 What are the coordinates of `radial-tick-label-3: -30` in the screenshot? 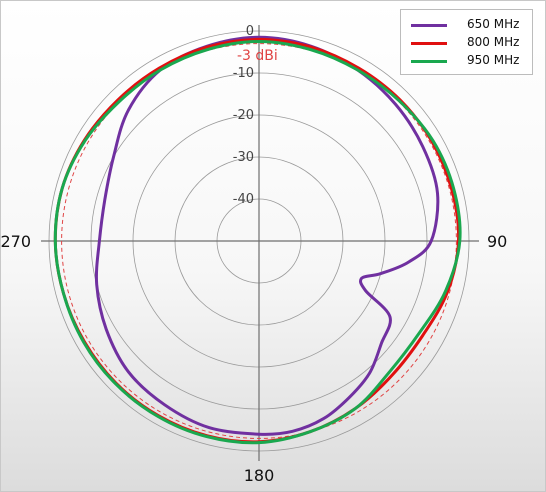 It's located at (243, 157).